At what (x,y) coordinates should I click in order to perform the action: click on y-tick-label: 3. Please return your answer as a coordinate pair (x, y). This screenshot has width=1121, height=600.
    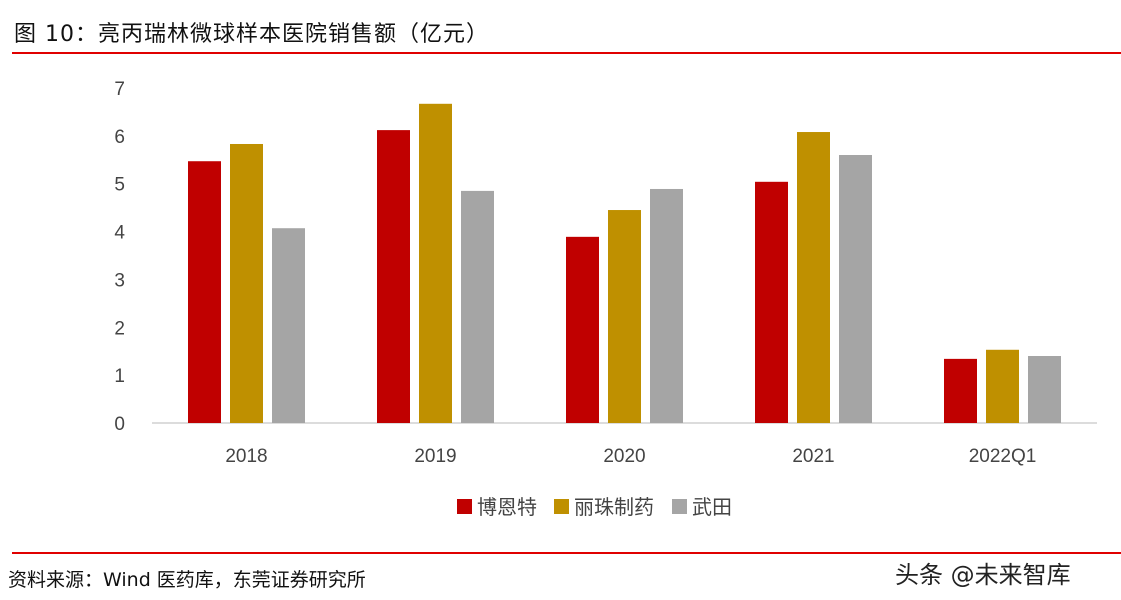
    Looking at the image, I should click on (119, 280).